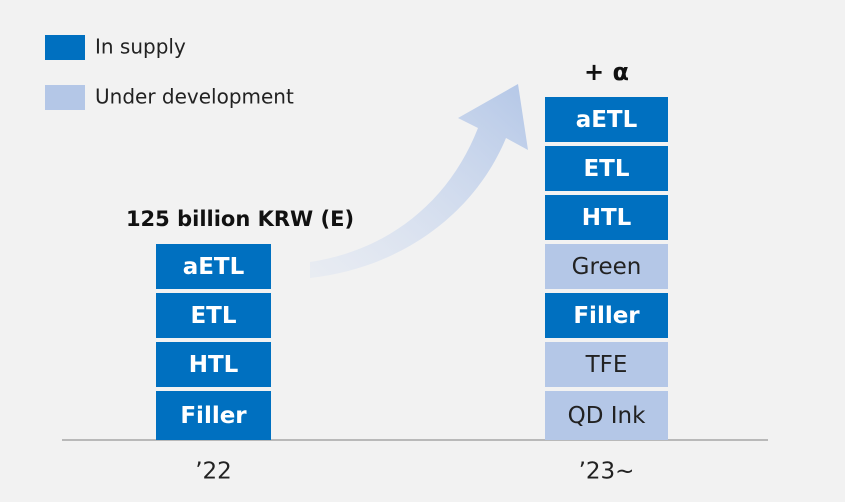 The height and width of the screenshot is (502, 845). I want to click on column-header: + α, so click(606, 72).